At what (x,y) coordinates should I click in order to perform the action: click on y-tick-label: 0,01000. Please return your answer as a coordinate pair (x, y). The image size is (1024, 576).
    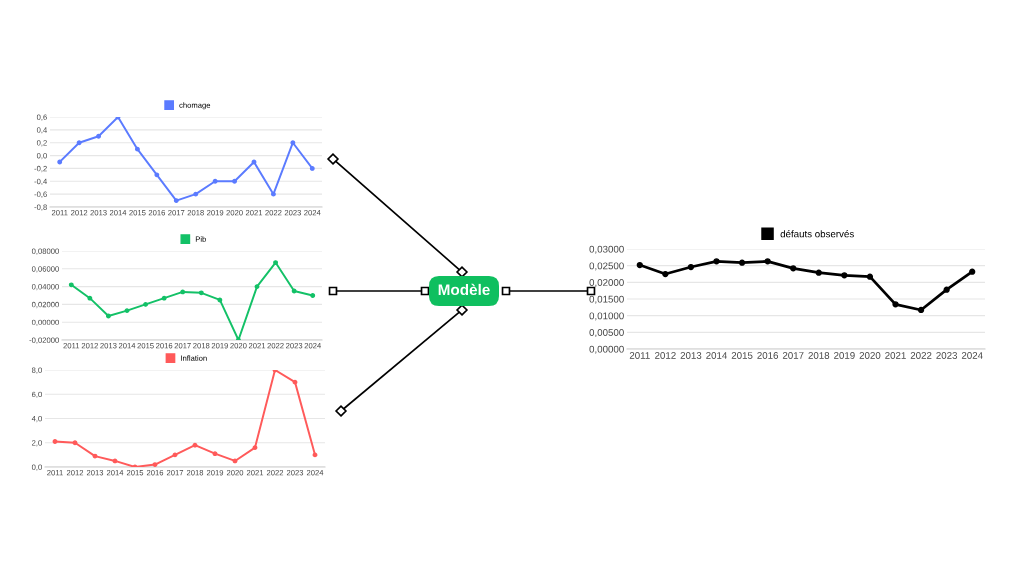
    Looking at the image, I should click on (606, 316).